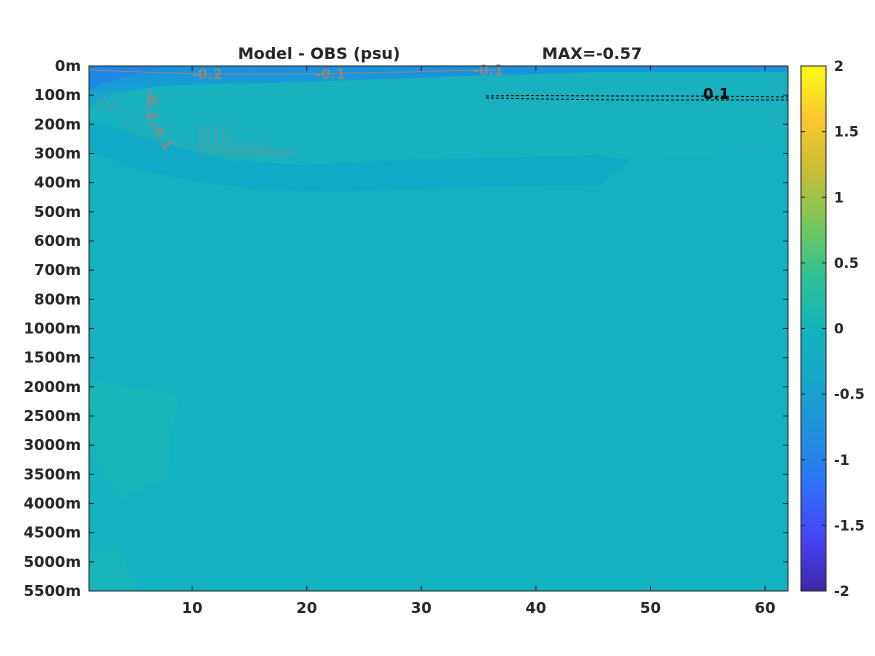 The width and height of the screenshot is (875, 656). What do you see at coordinates (319, 53) in the screenshot?
I see `chart-title: Model - OBS (psu)` at bounding box center [319, 53].